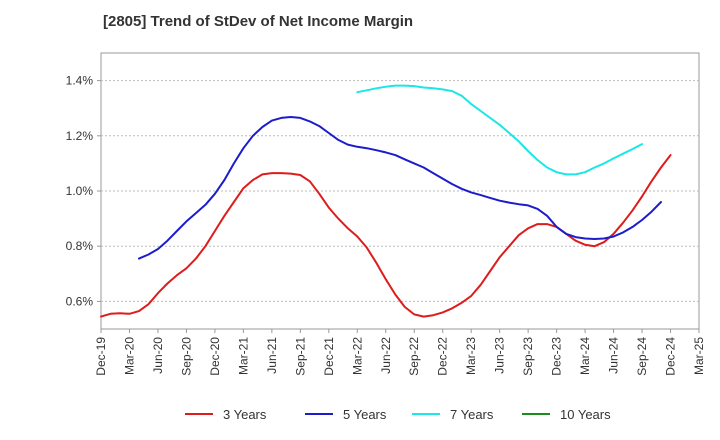  What do you see at coordinates (585, 414) in the screenshot?
I see `legend-label: 10 Years` at bounding box center [585, 414].